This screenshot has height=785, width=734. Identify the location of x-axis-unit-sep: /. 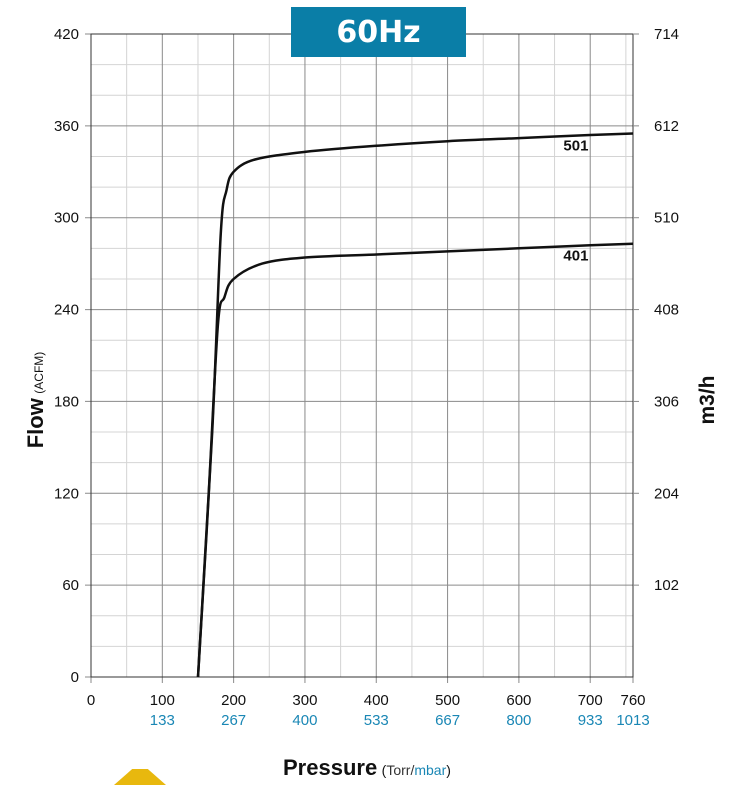
(412, 770).